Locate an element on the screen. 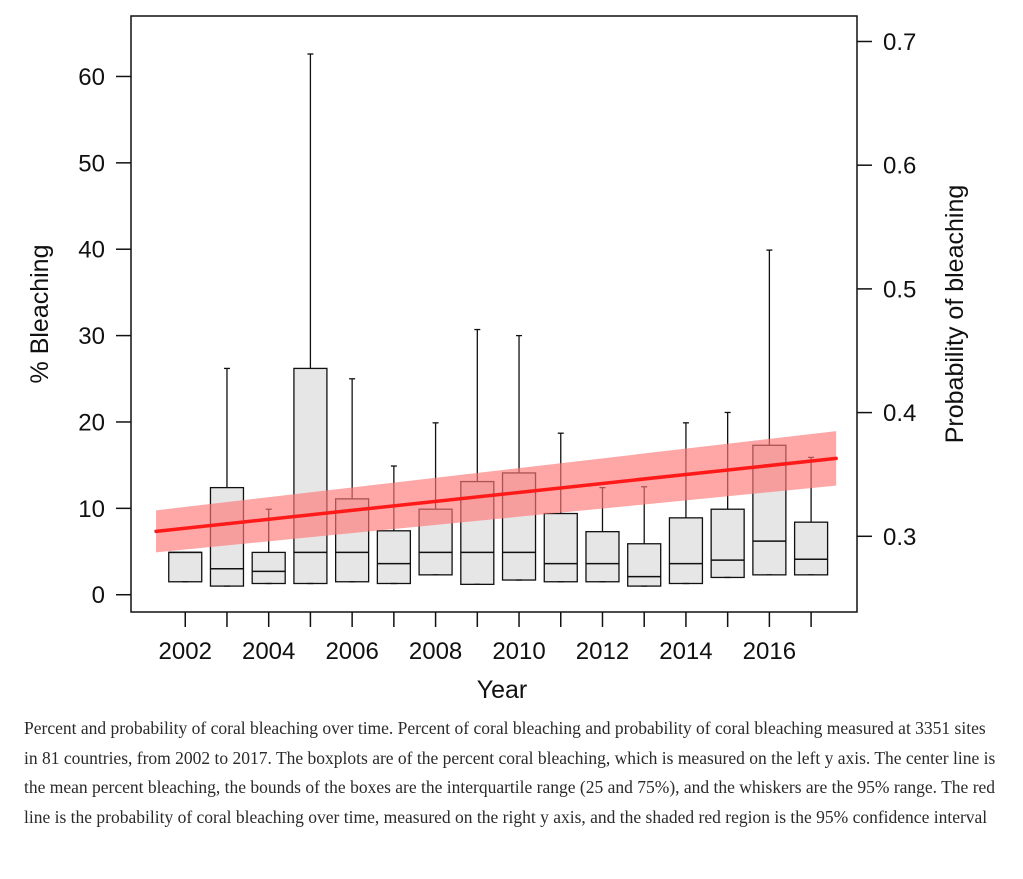 The width and height of the screenshot is (1023, 879). trend-line is located at coordinates (496, 495).